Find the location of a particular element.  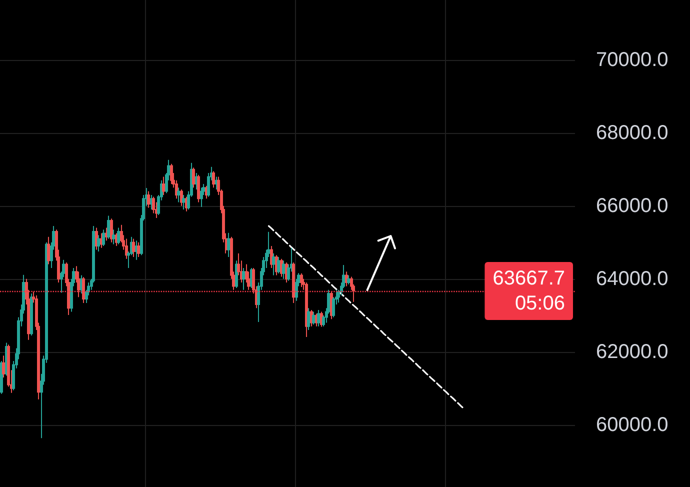

y-tick-label: 64000.0 is located at coordinates (632, 279).